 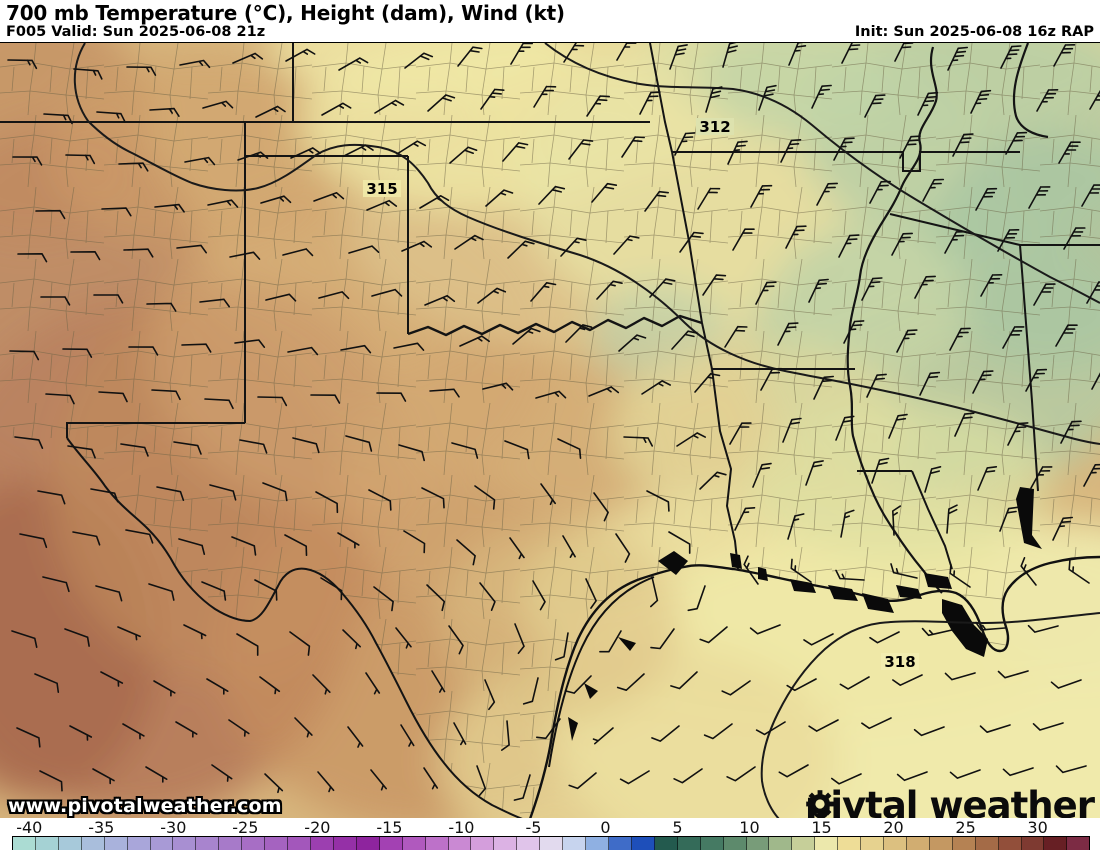 What do you see at coordinates (29, 827) in the screenshot?
I see `colorbar-tick: -40` at bounding box center [29, 827].